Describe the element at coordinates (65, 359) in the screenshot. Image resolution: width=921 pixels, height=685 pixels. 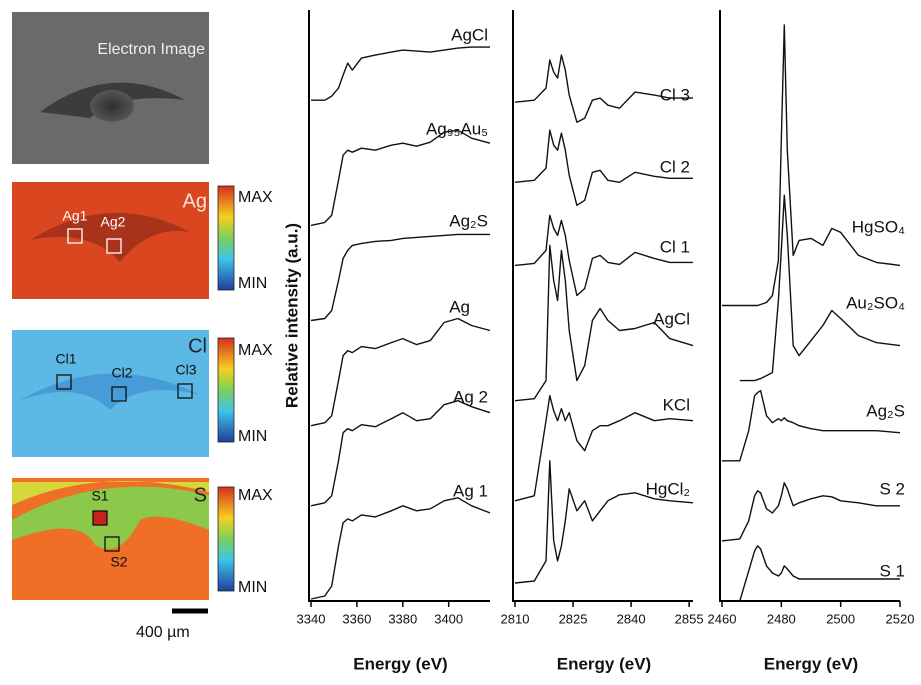
I see `region-label: Cl1` at that location.